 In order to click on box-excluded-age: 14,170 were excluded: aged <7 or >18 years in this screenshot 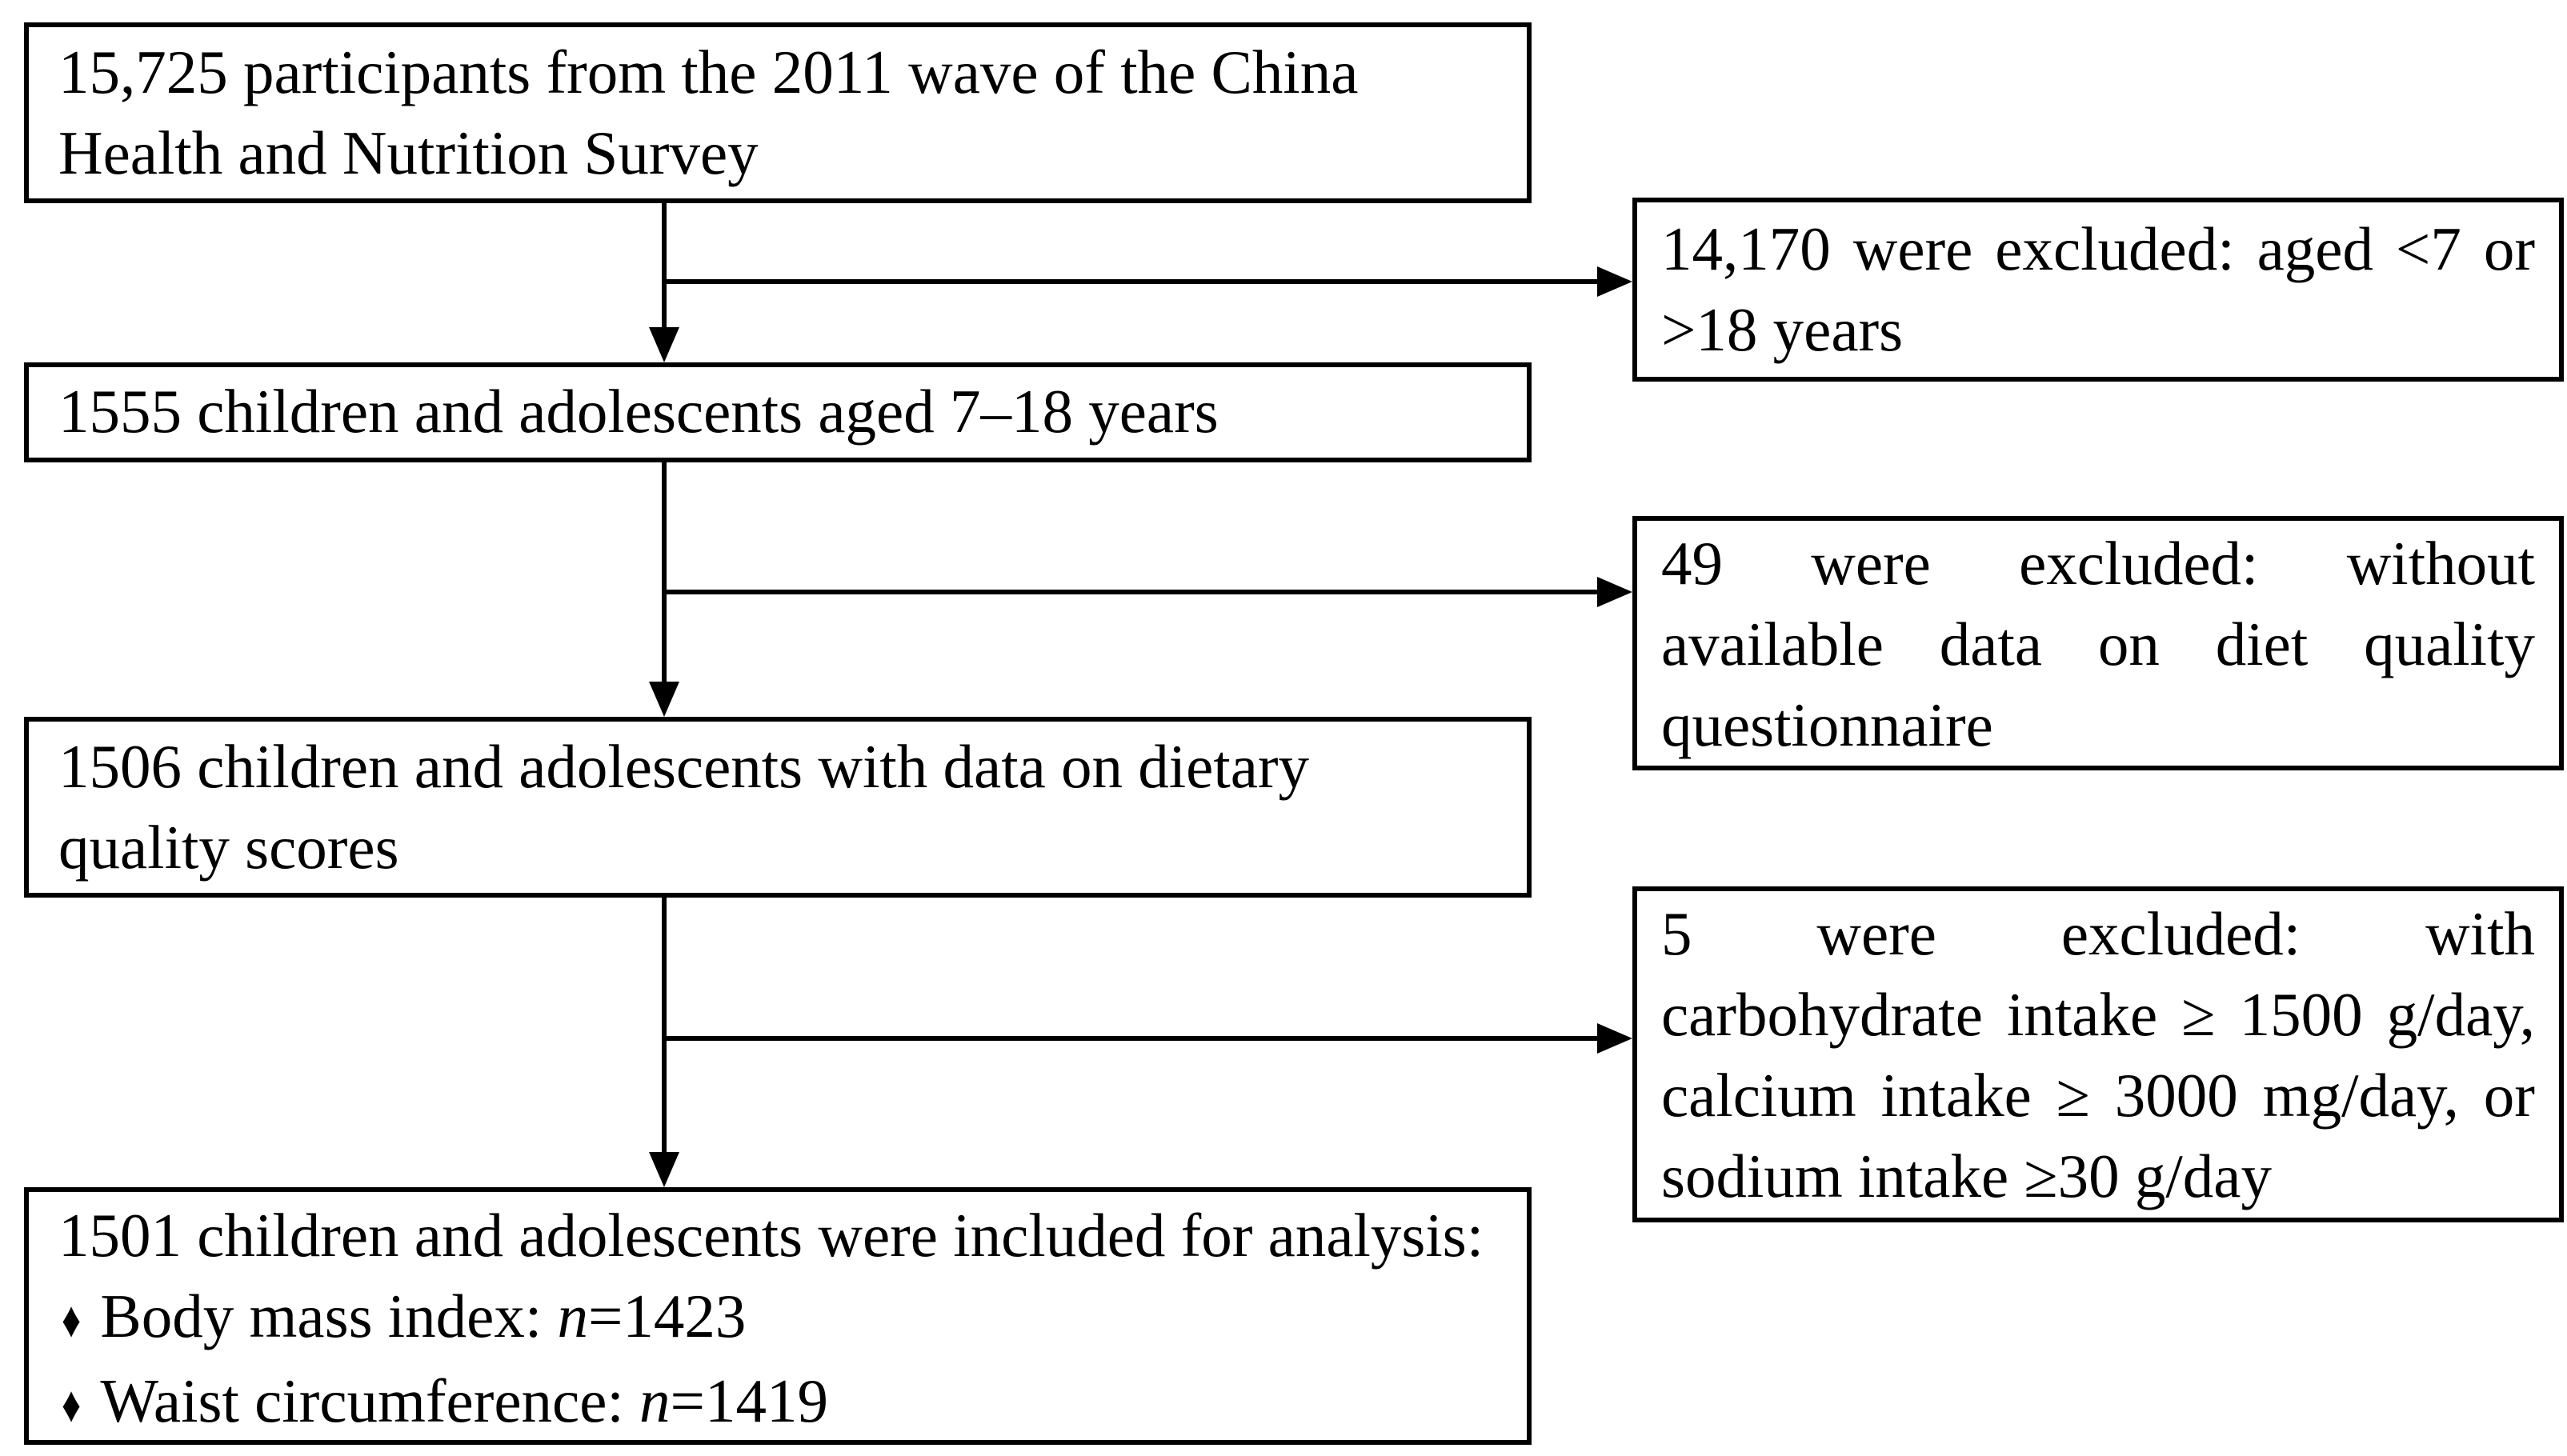, I will do `click(2098, 290)`.